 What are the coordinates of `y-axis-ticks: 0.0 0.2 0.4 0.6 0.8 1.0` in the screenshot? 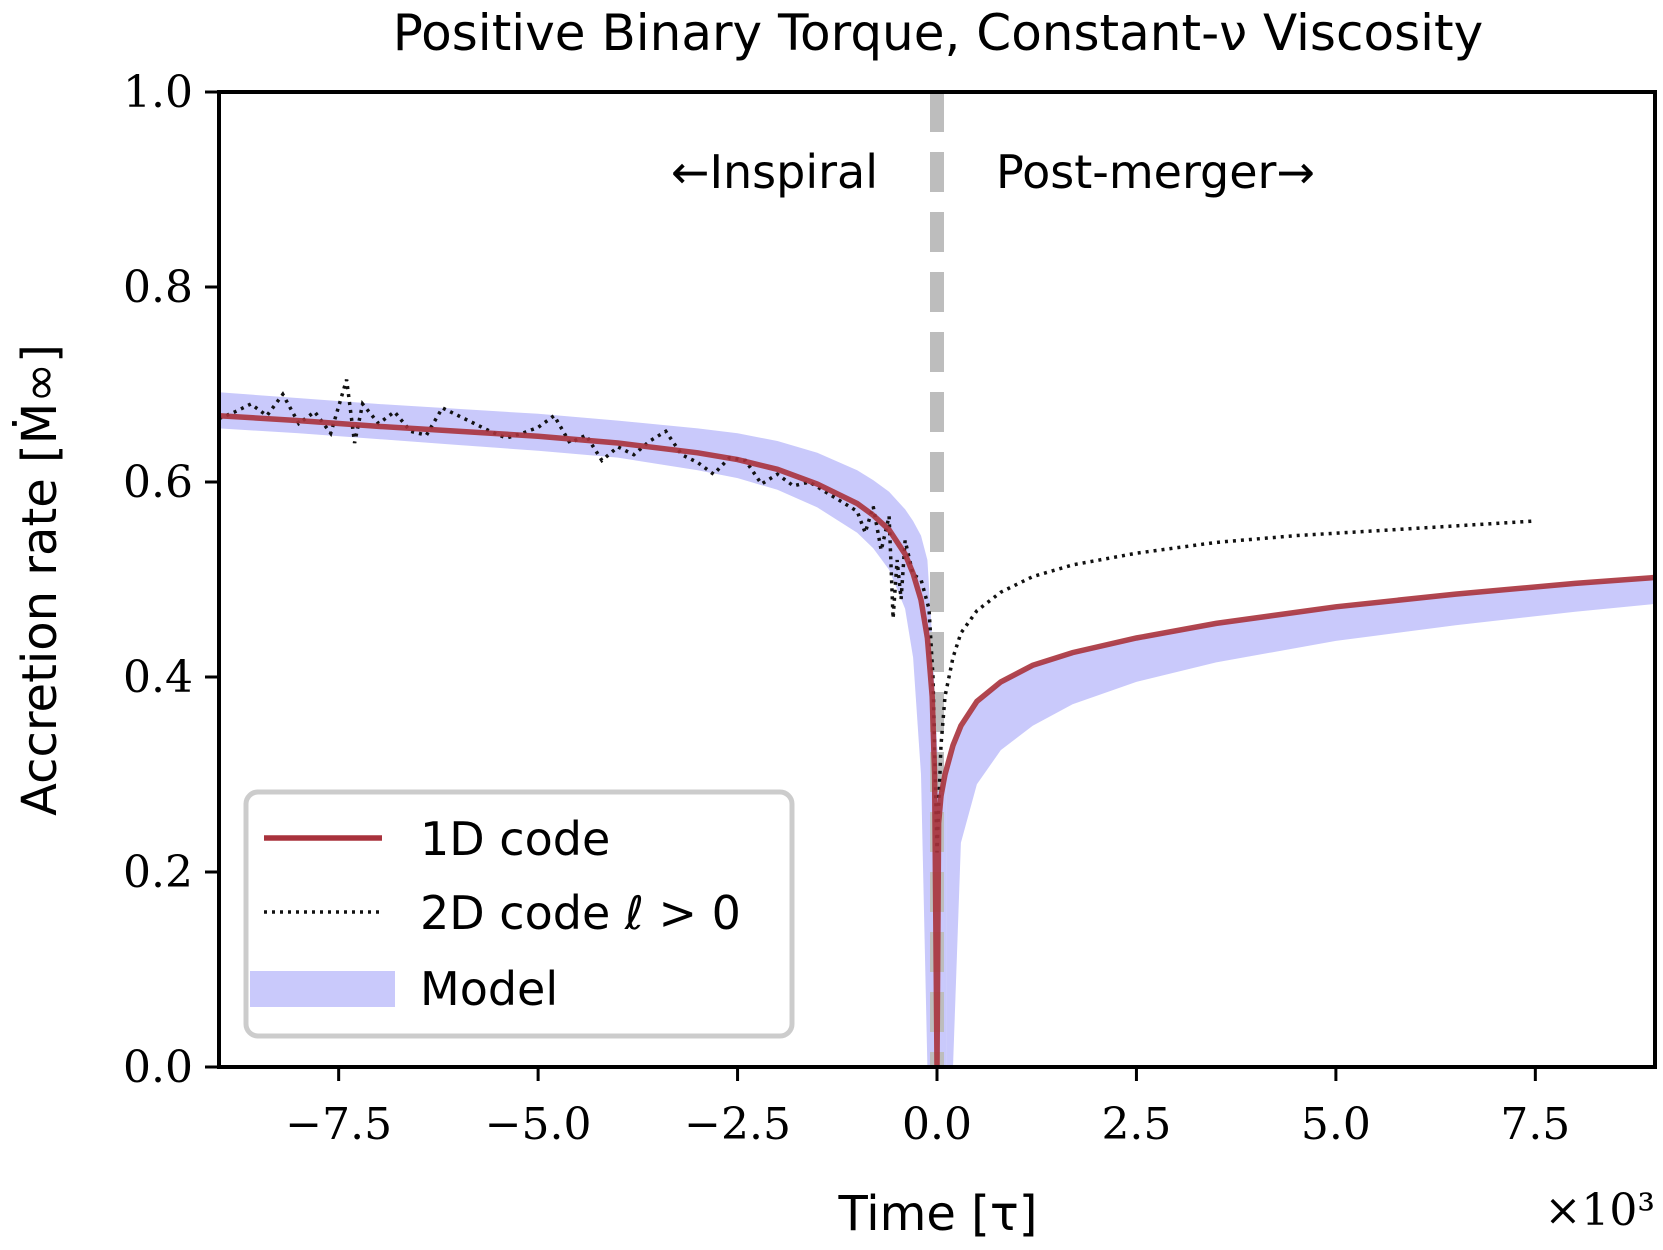 It's located at (171, 580).